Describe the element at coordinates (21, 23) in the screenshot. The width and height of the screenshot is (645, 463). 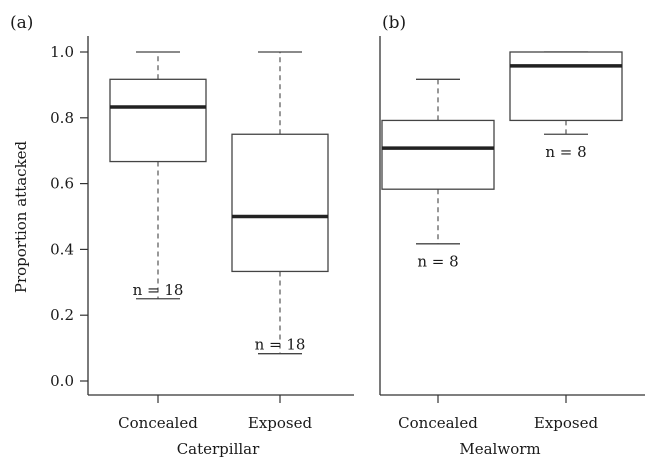
I see `panel-label: (a)` at that location.